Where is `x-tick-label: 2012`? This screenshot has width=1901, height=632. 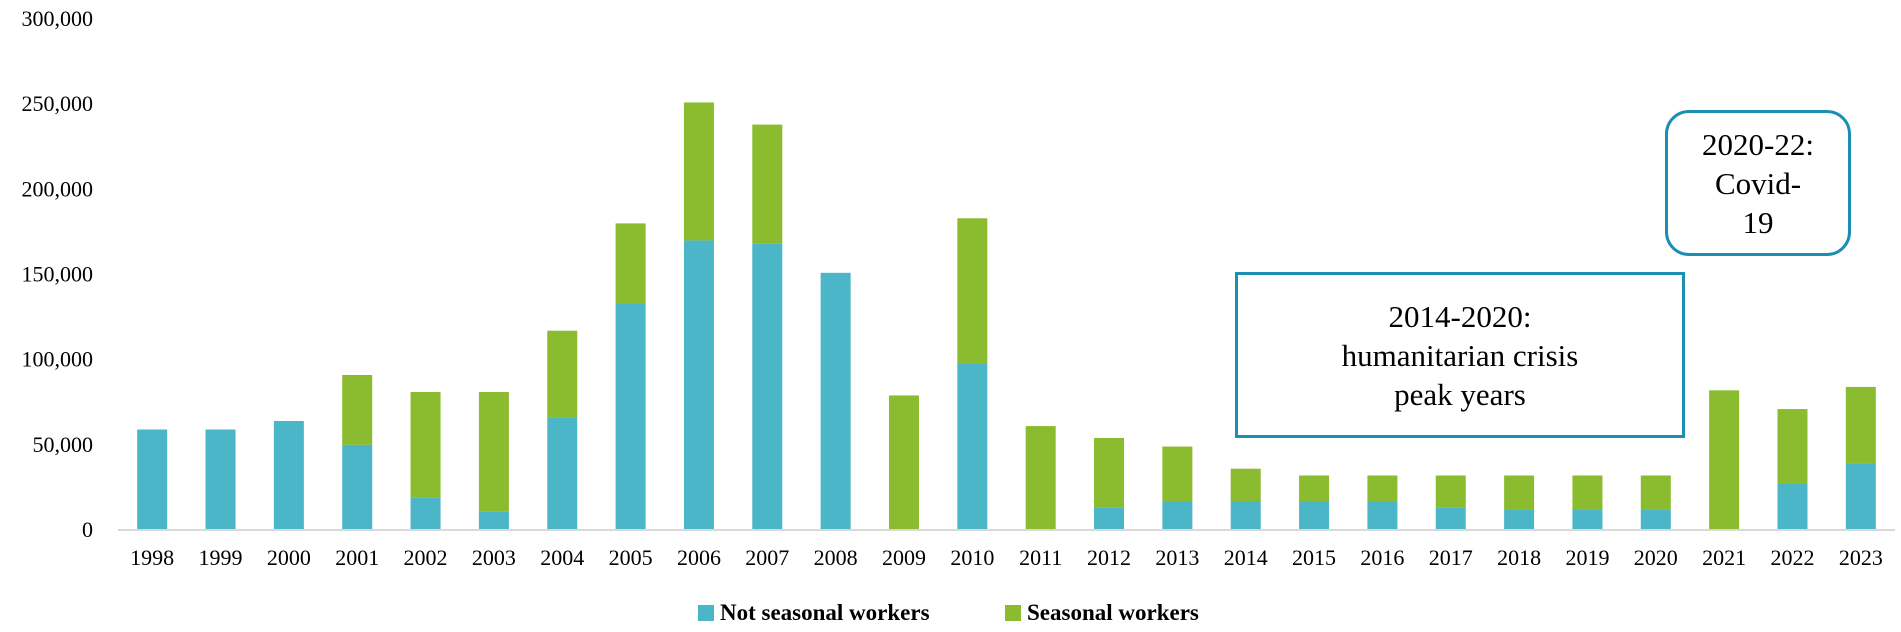
x-tick-label: 2012 is located at coordinates (1109, 557).